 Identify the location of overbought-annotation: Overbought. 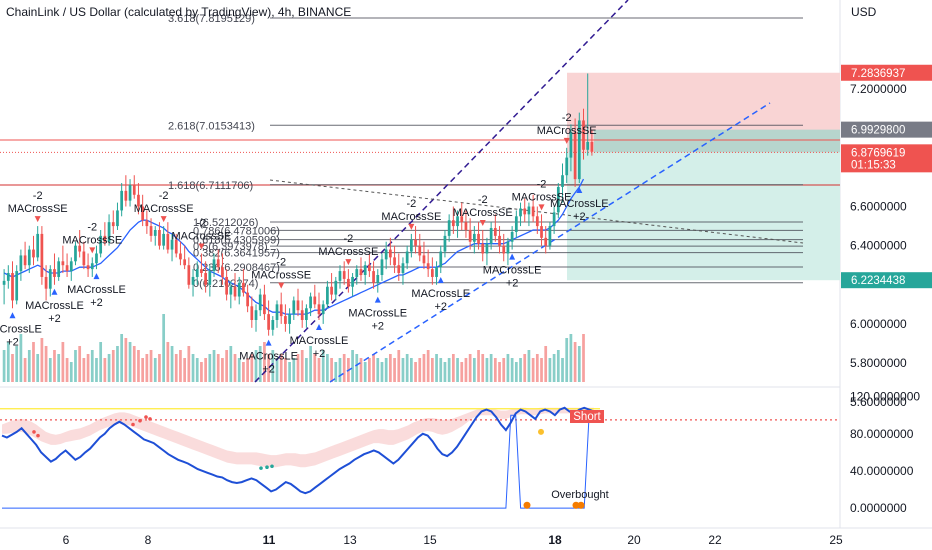
(579, 495).